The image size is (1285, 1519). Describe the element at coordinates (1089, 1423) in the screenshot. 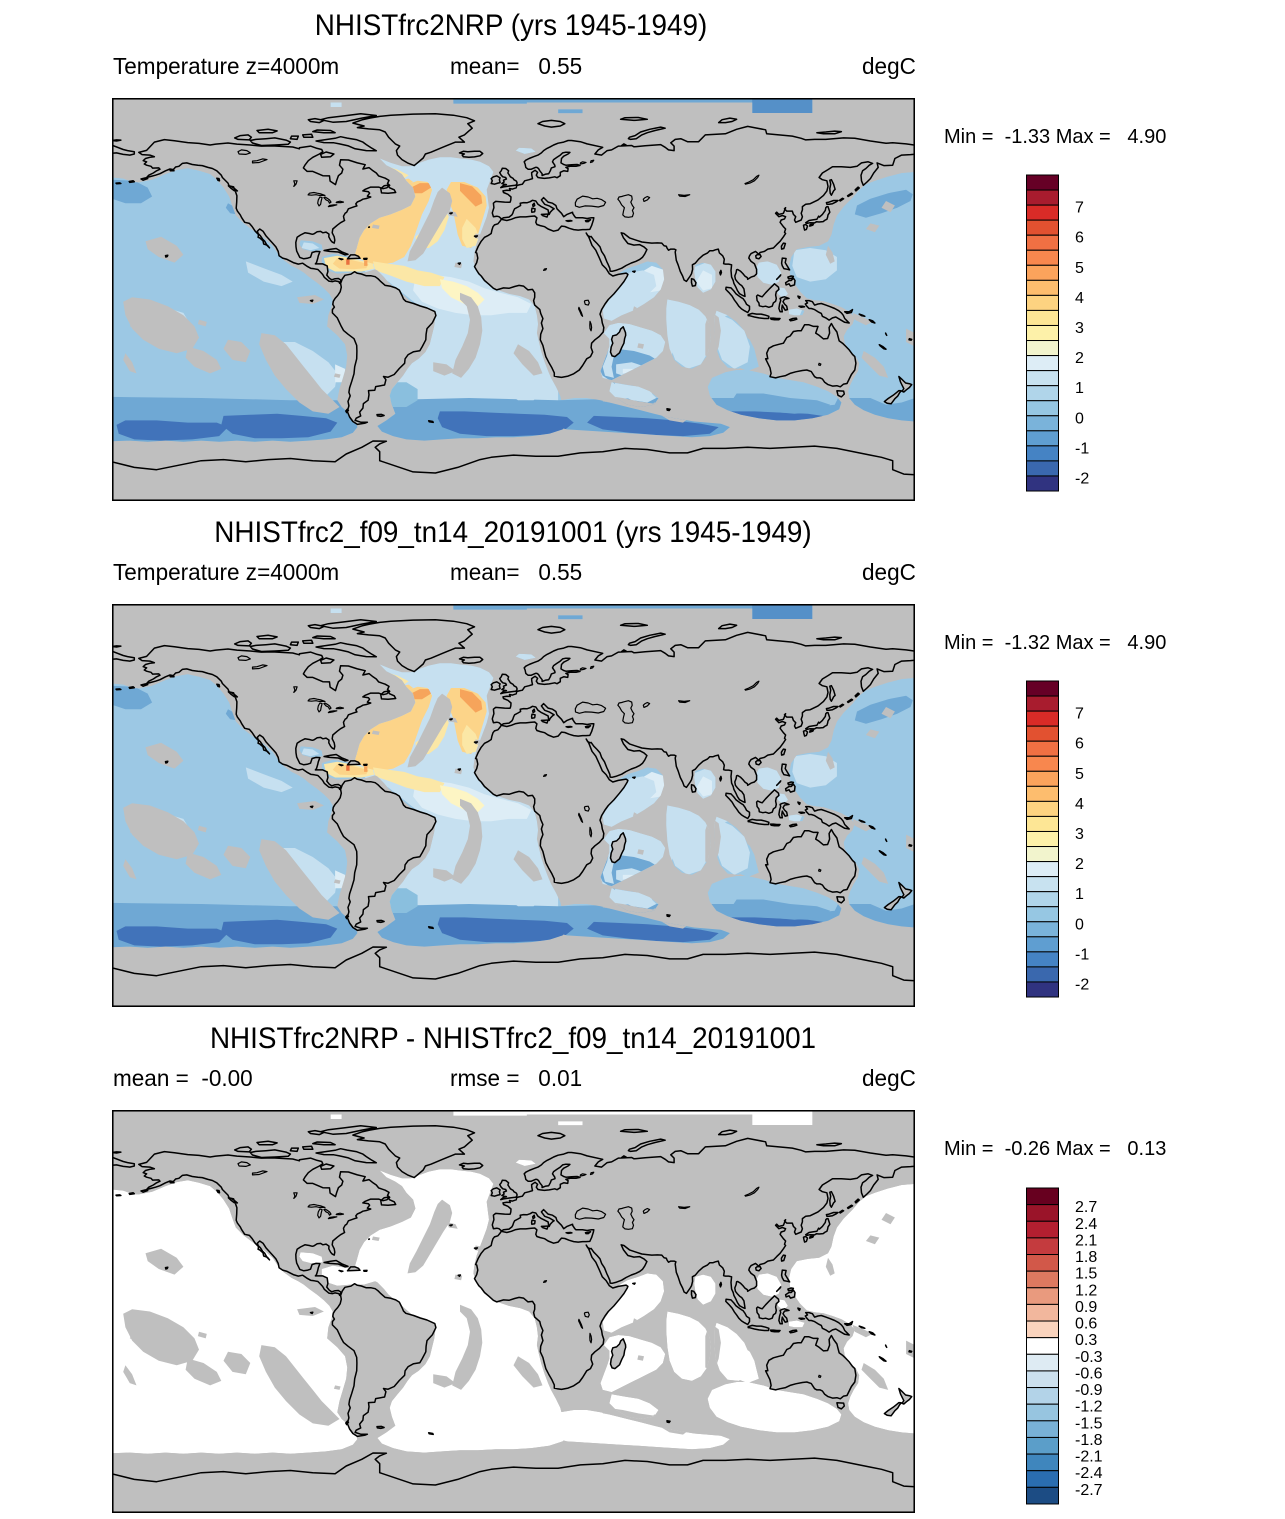

I see `svg-text: -1.5` at that location.